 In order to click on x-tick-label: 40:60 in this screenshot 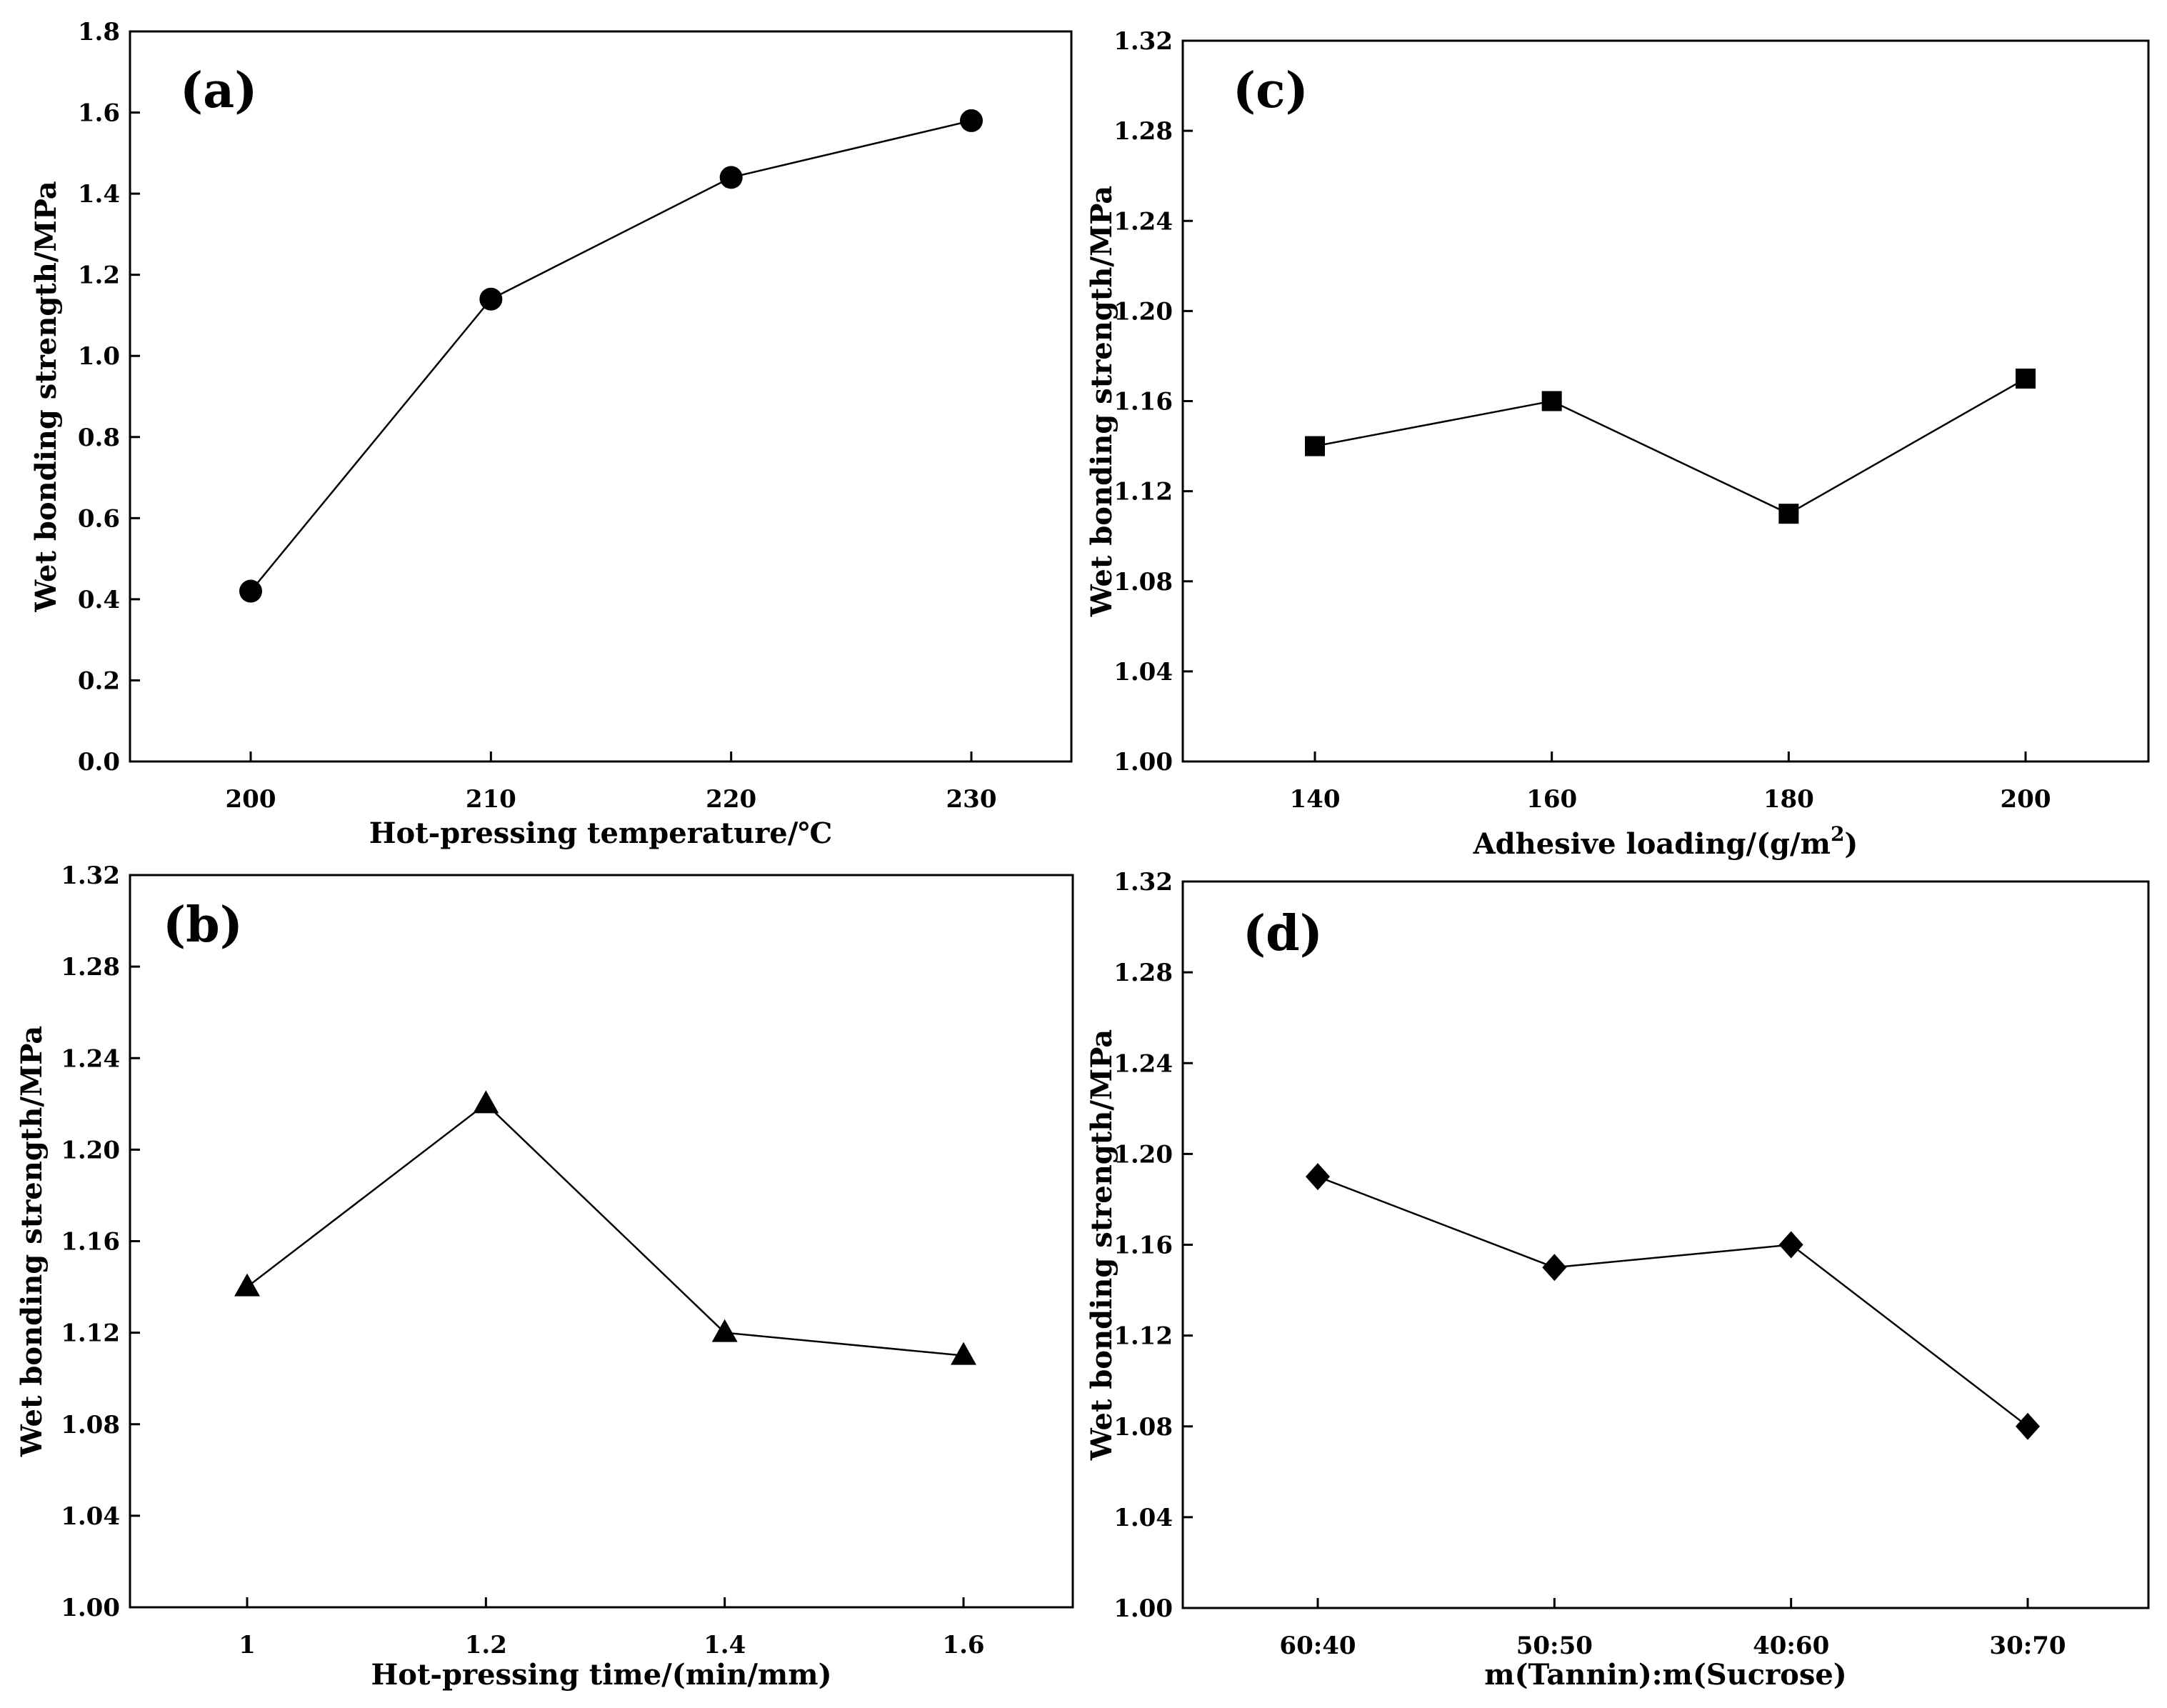, I will do `click(1791, 1646)`.